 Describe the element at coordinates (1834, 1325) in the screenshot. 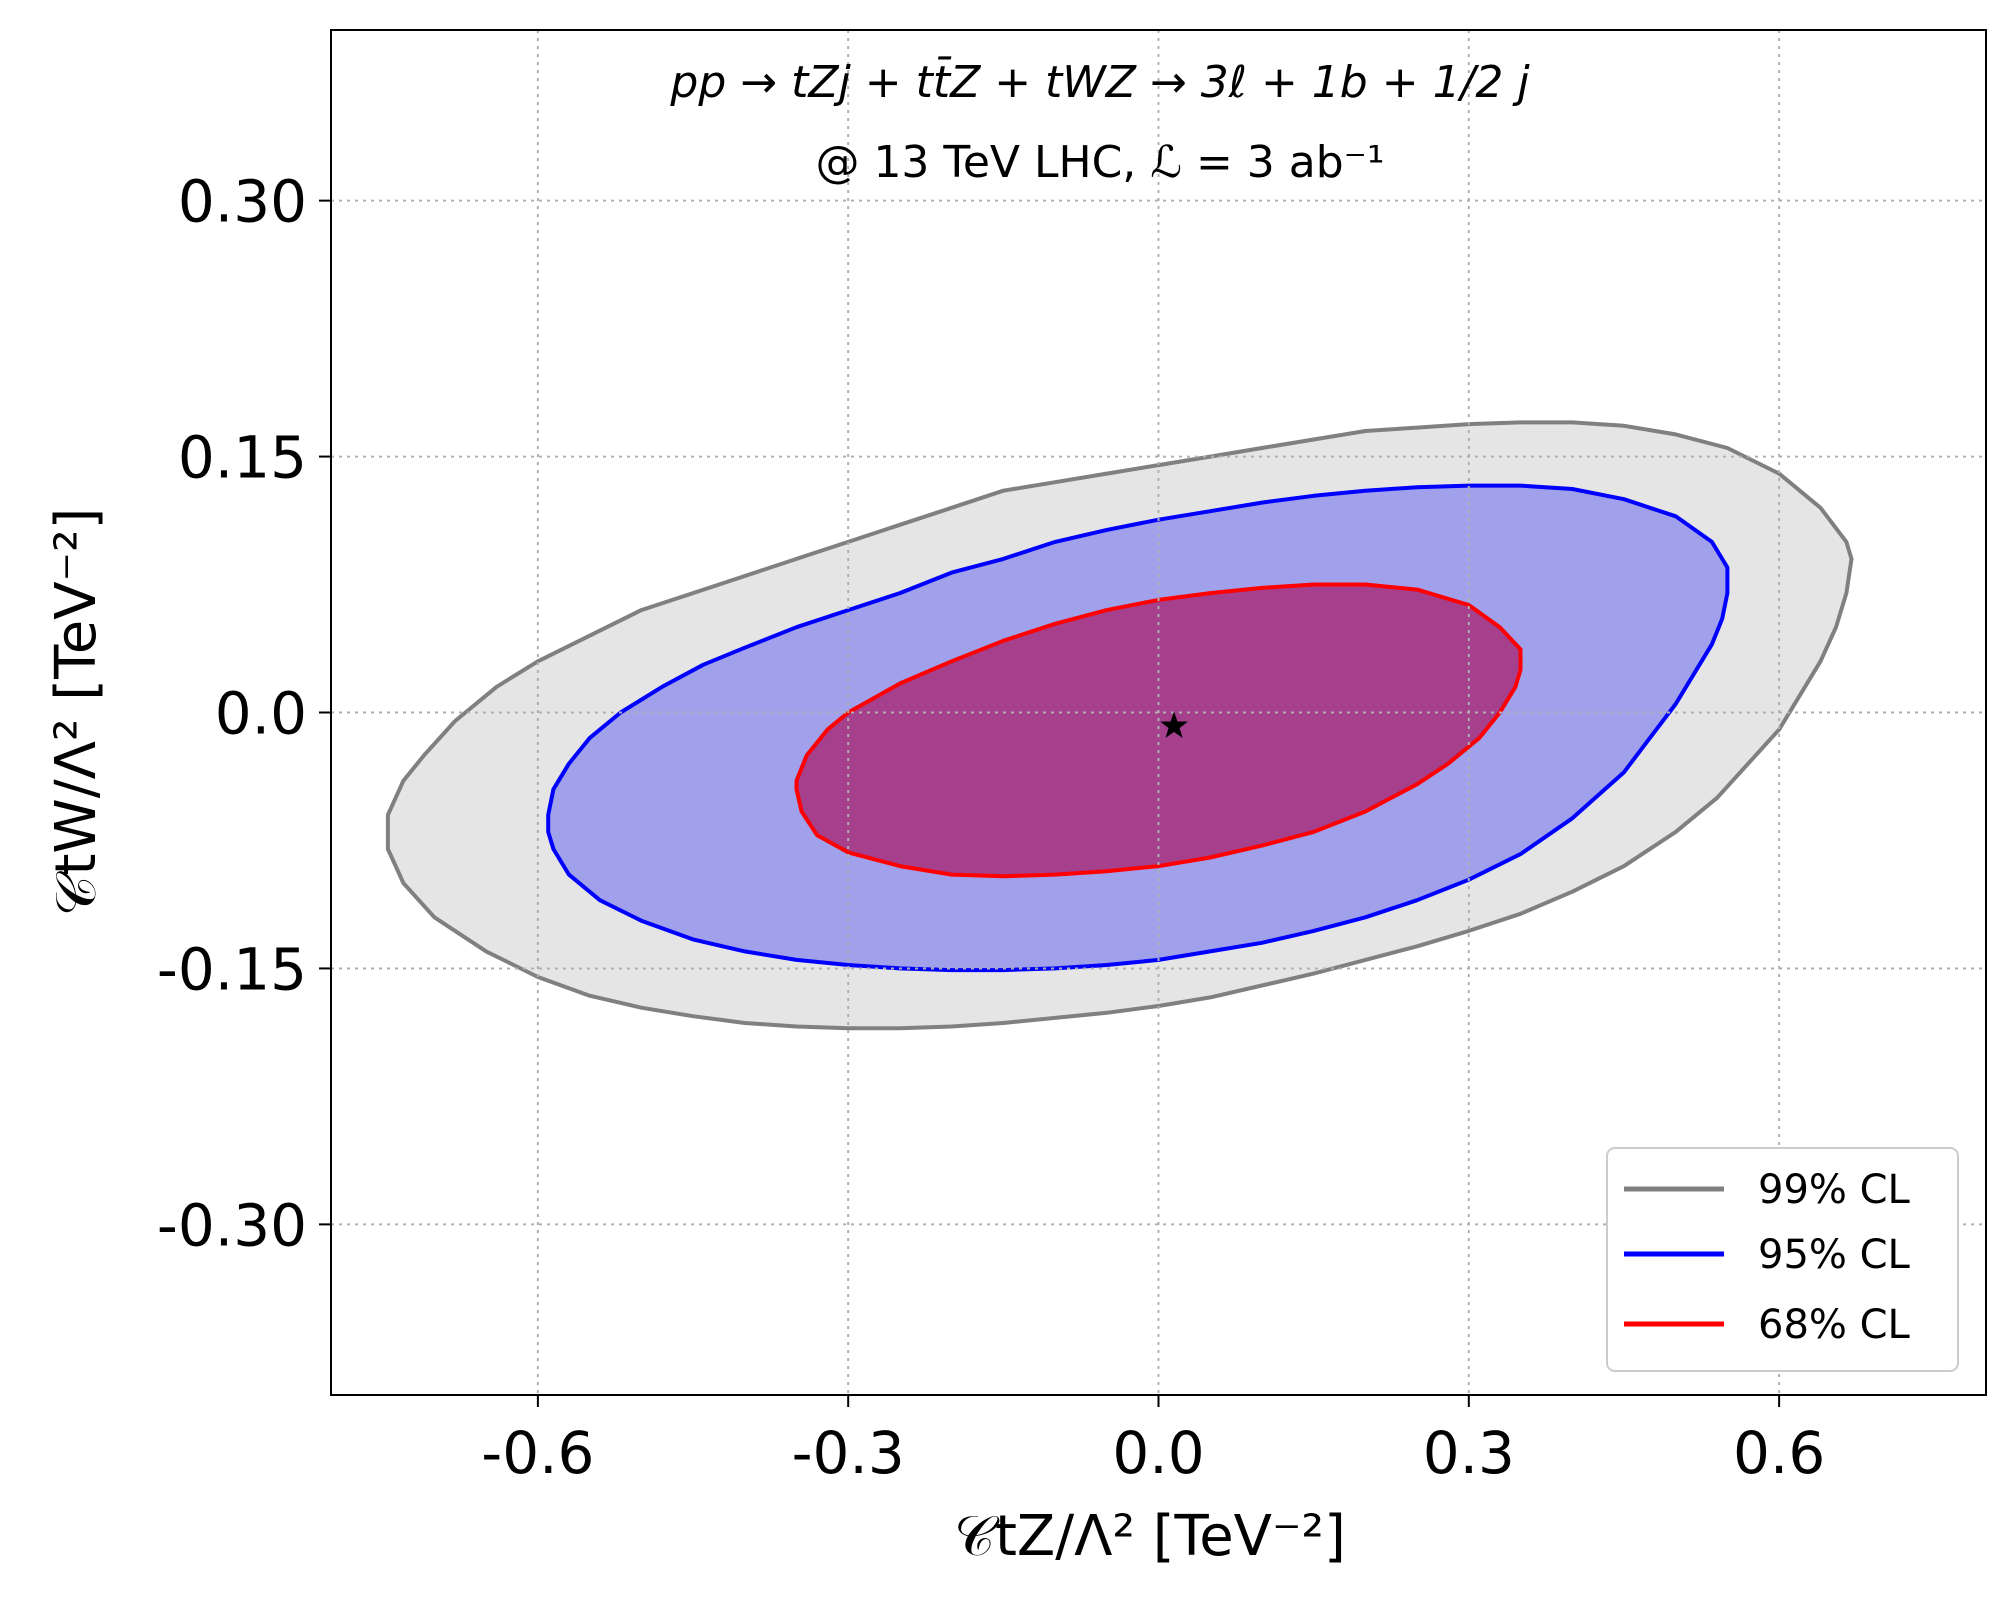

I see `legend-label-68: 68% CL` at that location.